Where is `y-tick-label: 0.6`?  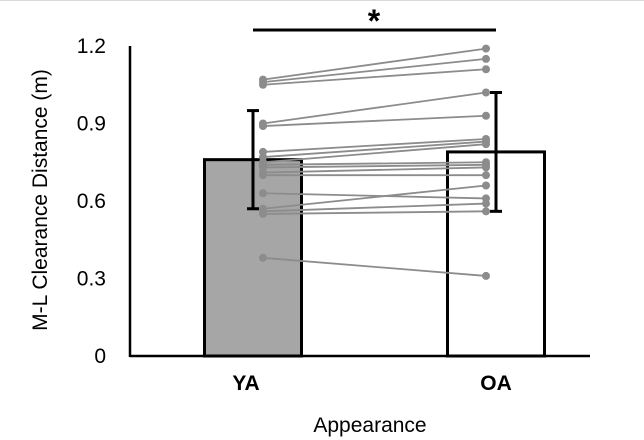
y-tick-label: 0.6 is located at coordinates (91, 201).